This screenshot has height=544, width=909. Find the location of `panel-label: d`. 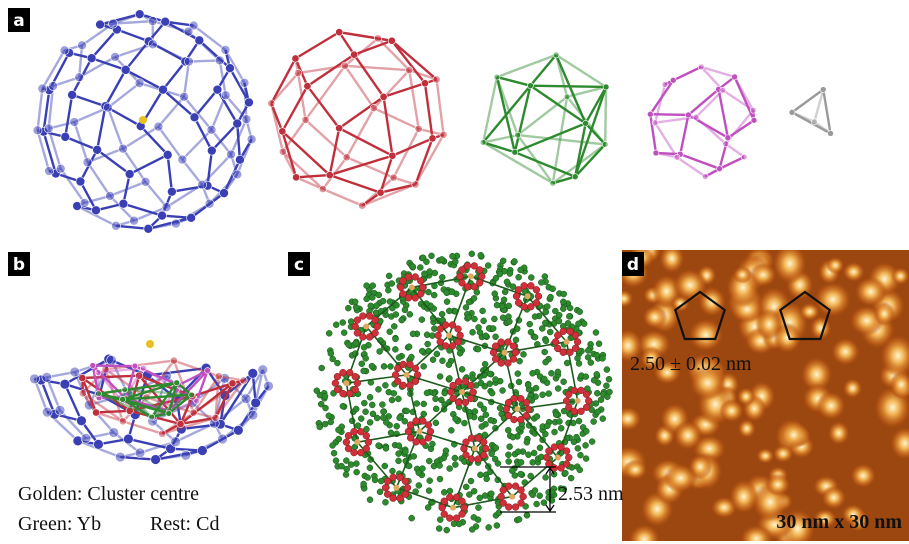

panel-label: d is located at coordinates (633, 265).